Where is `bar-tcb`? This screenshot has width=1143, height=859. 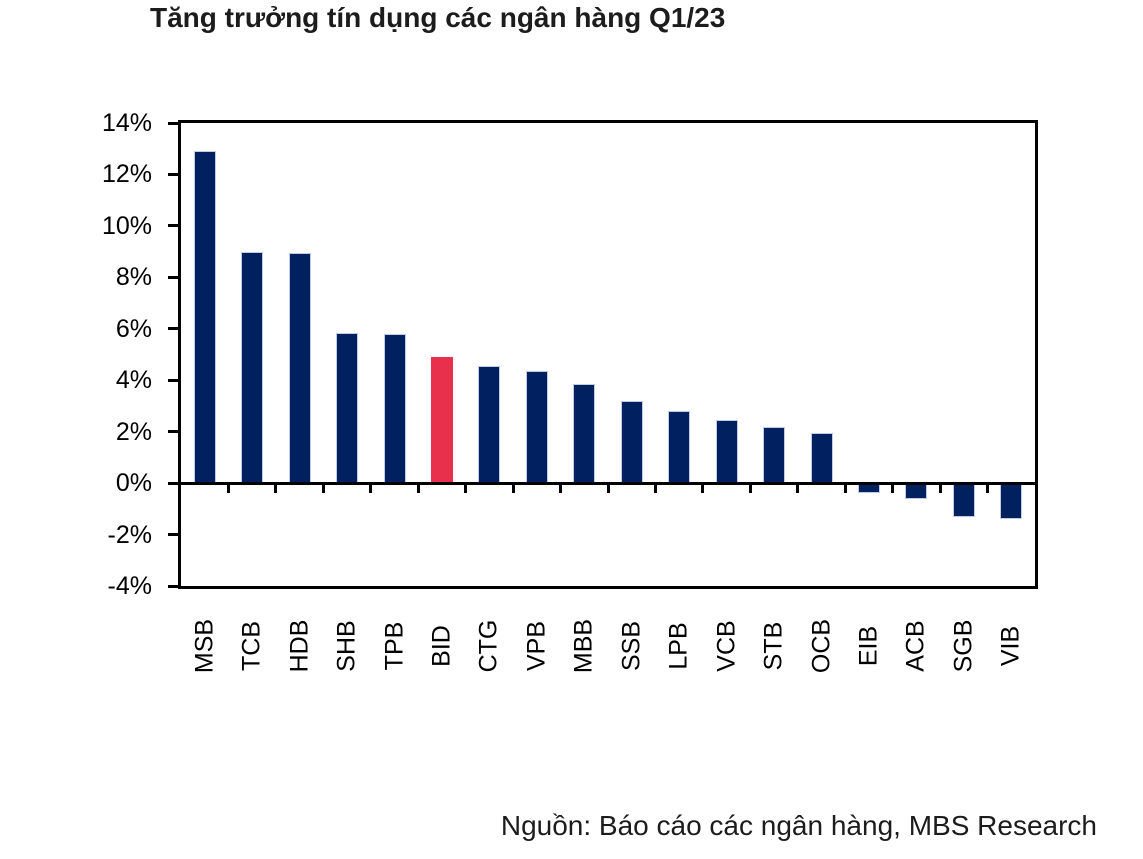 bar-tcb is located at coordinates (252, 367).